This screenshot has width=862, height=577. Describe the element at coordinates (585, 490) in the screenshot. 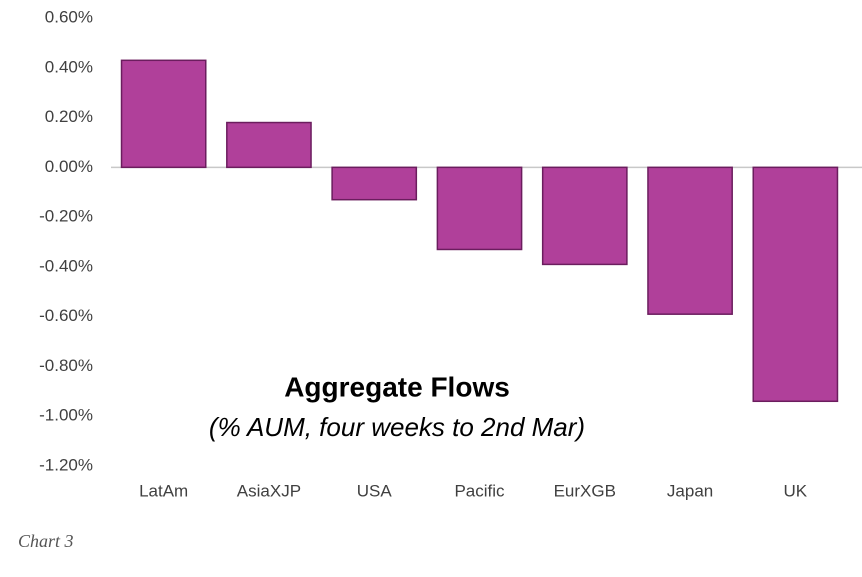

I see `x-tick-label: EurXGB` at that location.